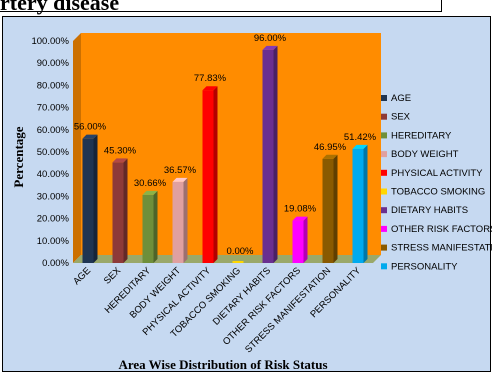 This screenshot has width=493, height=374. What do you see at coordinates (401, 98) in the screenshot?
I see `legend-label: AGE` at bounding box center [401, 98].